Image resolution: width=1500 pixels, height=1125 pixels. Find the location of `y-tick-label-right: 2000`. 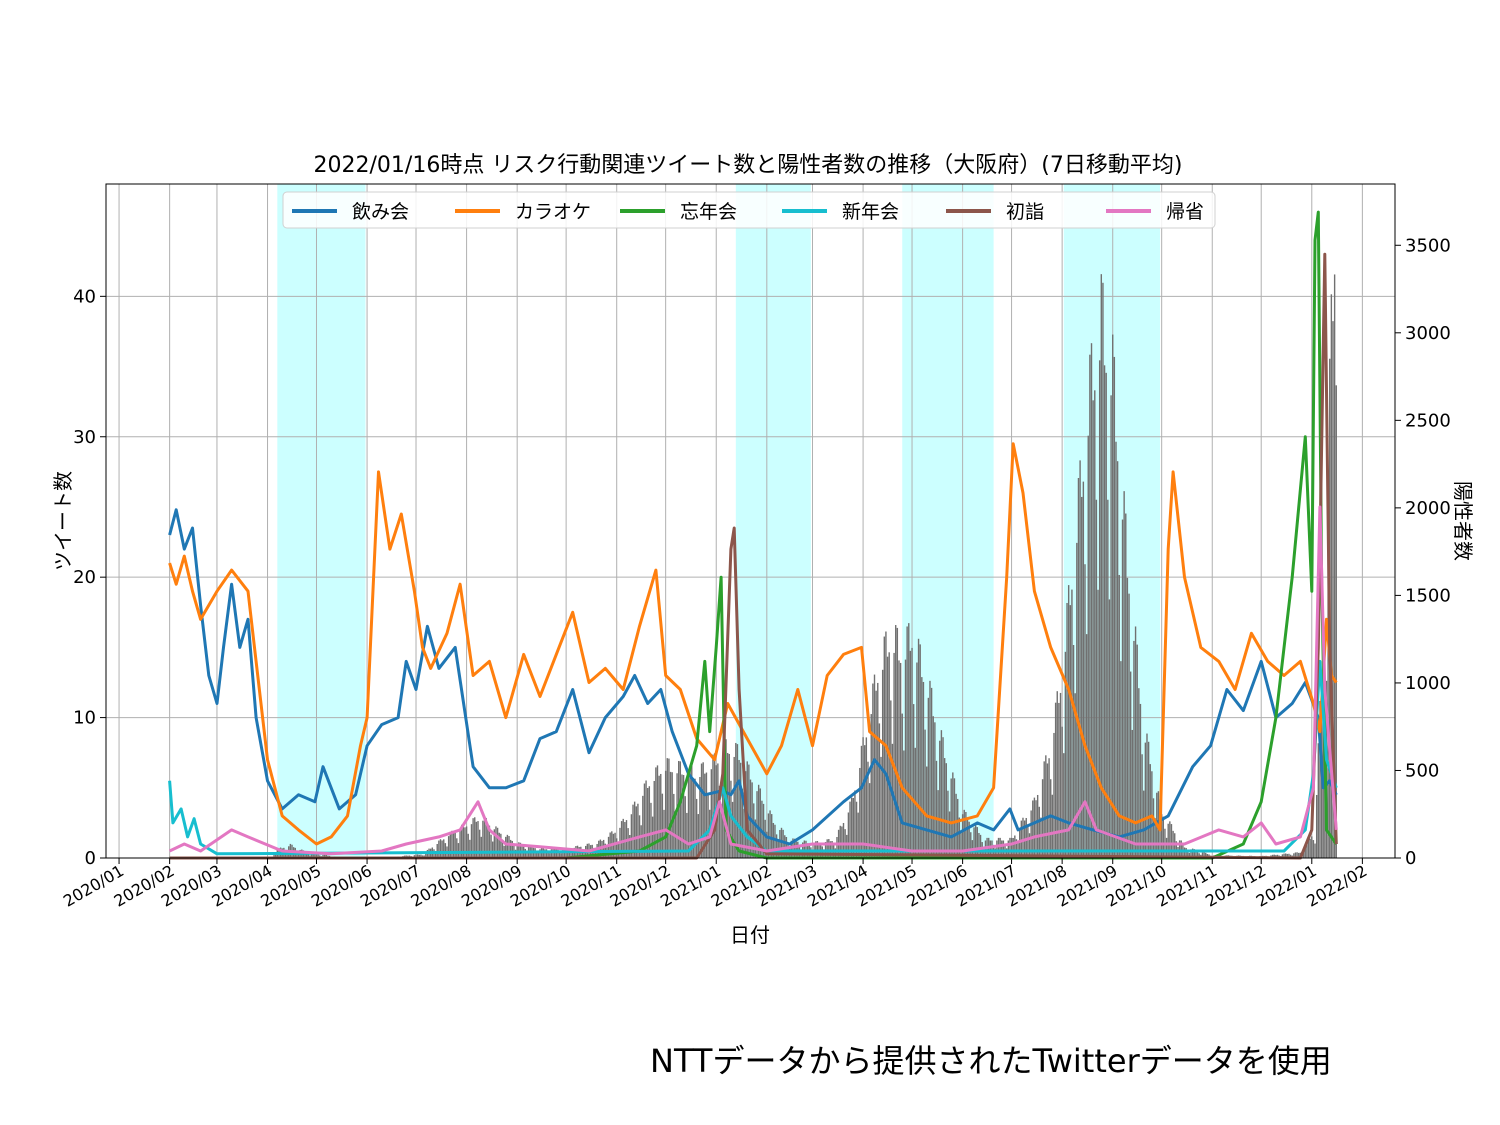

y-tick-label-right: 2000 is located at coordinates (1428, 508).